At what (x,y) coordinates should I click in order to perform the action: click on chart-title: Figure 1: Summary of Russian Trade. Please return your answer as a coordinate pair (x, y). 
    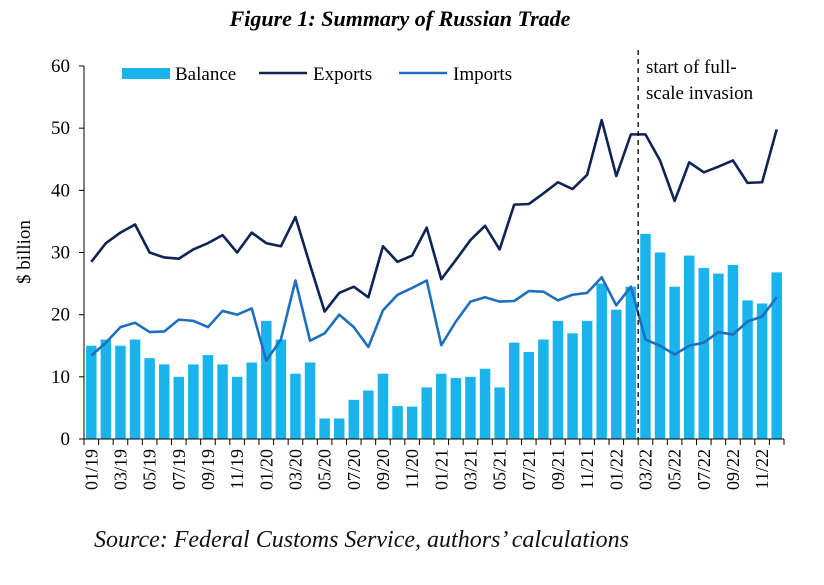
    Looking at the image, I should click on (400, 18).